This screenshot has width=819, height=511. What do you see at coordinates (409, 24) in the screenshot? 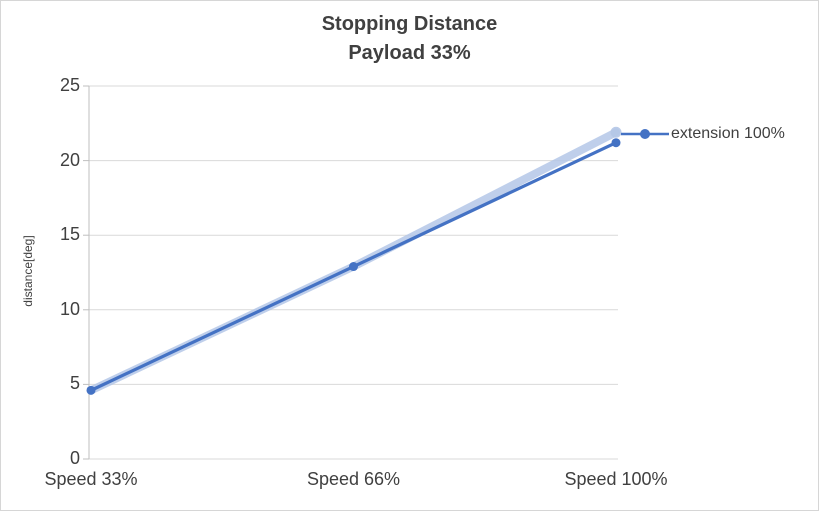
I see `chart-title-line1: Stopping Distance` at bounding box center [409, 24].